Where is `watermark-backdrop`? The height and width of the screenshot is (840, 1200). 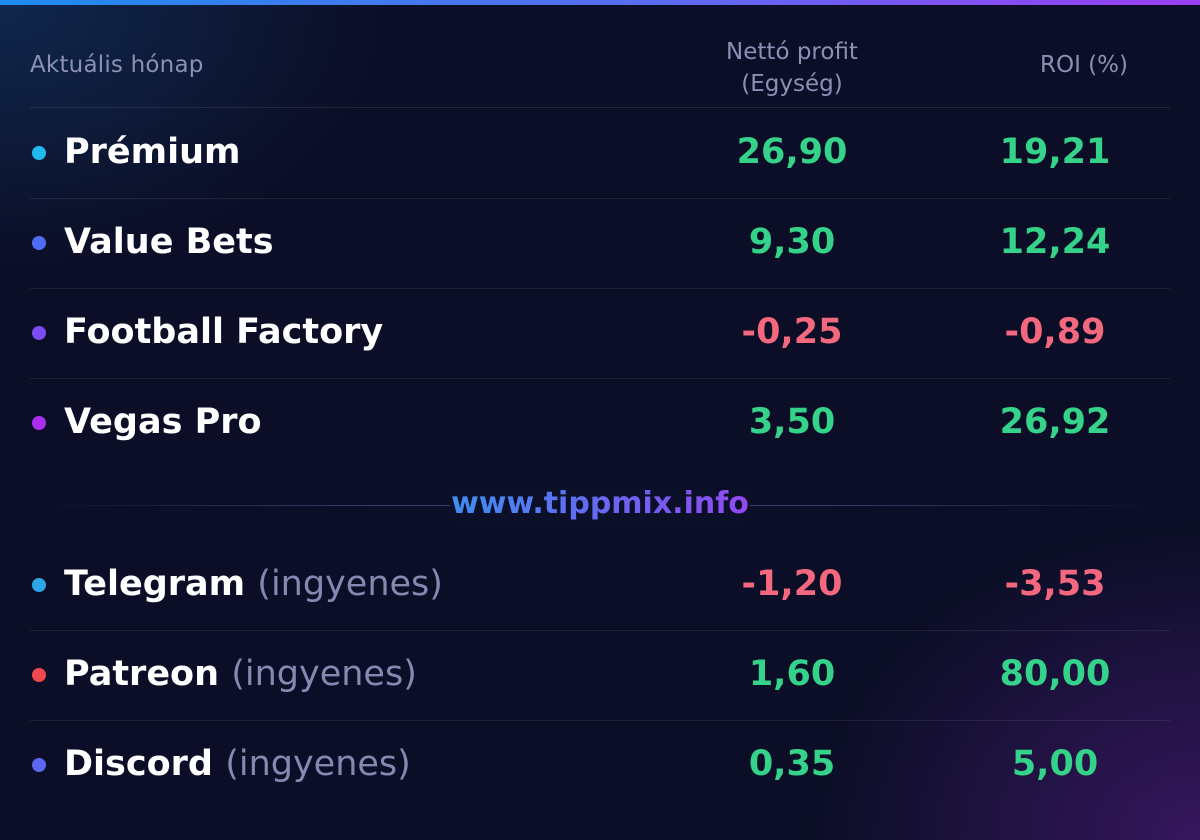 watermark-backdrop is located at coordinates (600, 506).